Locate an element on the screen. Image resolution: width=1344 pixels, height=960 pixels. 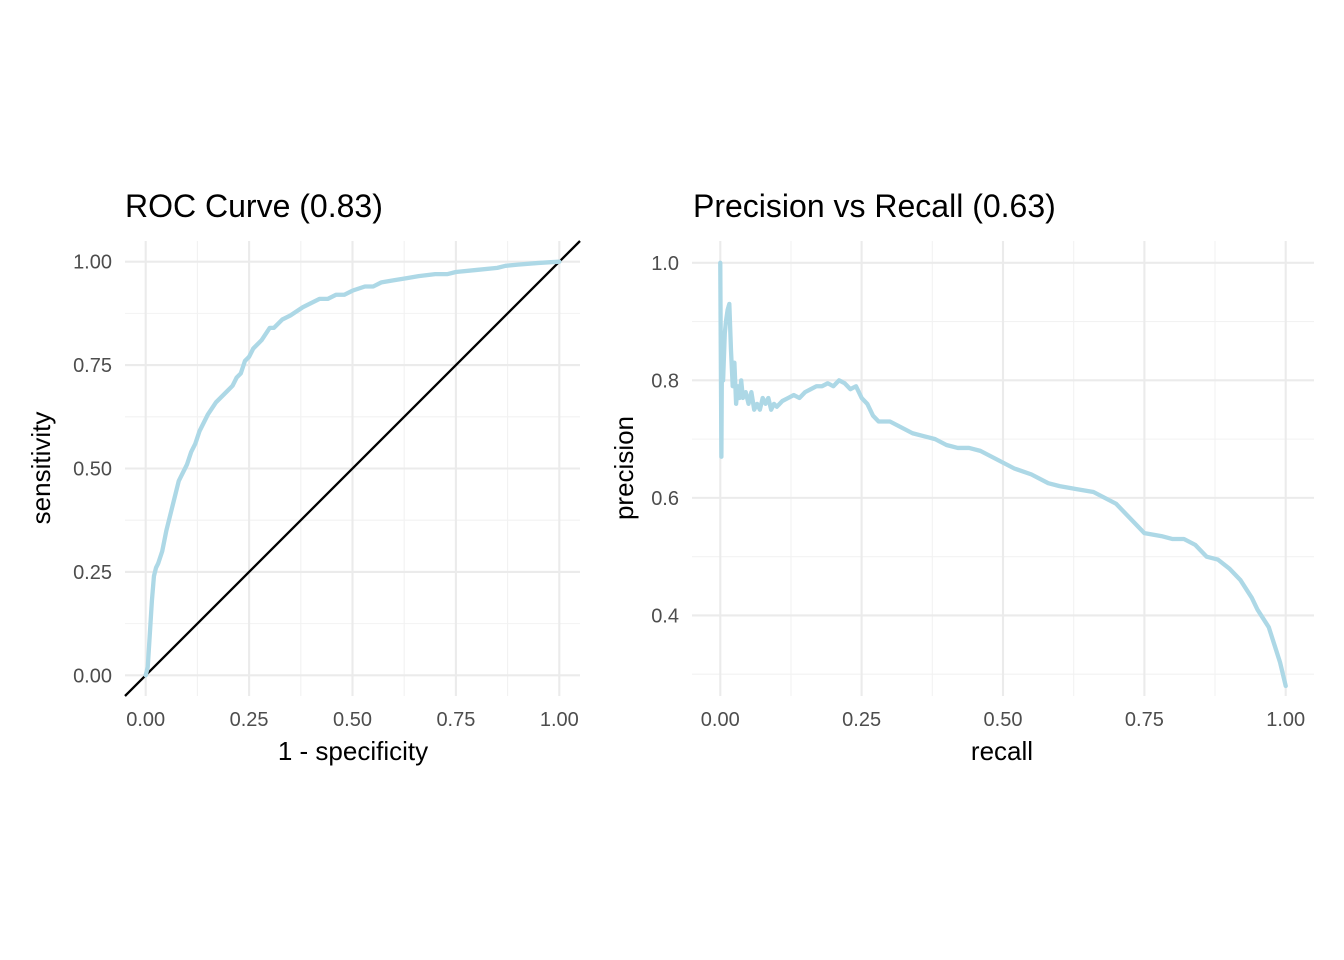
pr-x-axis-label: recall is located at coordinates (1002, 751).